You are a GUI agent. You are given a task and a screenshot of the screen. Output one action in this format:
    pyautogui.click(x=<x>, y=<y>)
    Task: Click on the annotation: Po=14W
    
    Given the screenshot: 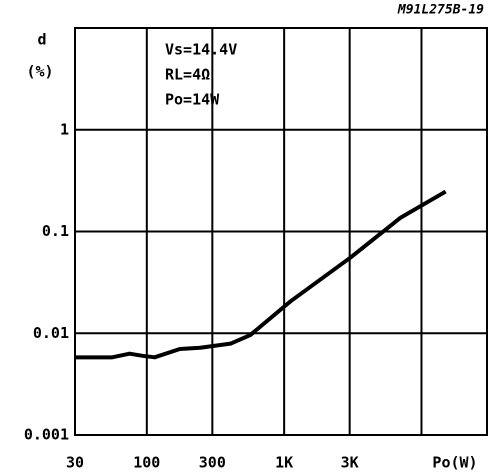 What is the action you would take?
    pyautogui.click(x=192, y=100)
    